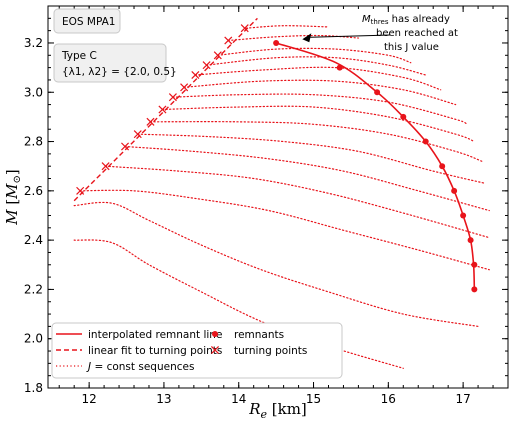 This screenshot has height=426, width=520. Describe the element at coordinates (163, 399) in the screenshot. I see `x-tick-label: 13` at that location.